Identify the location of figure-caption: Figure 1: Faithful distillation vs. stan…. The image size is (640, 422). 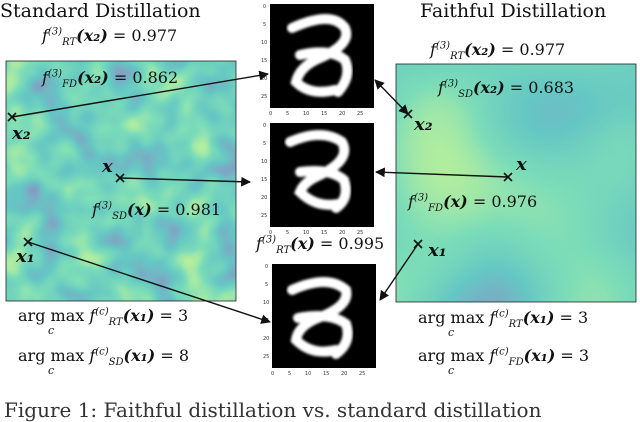
(273, 410).